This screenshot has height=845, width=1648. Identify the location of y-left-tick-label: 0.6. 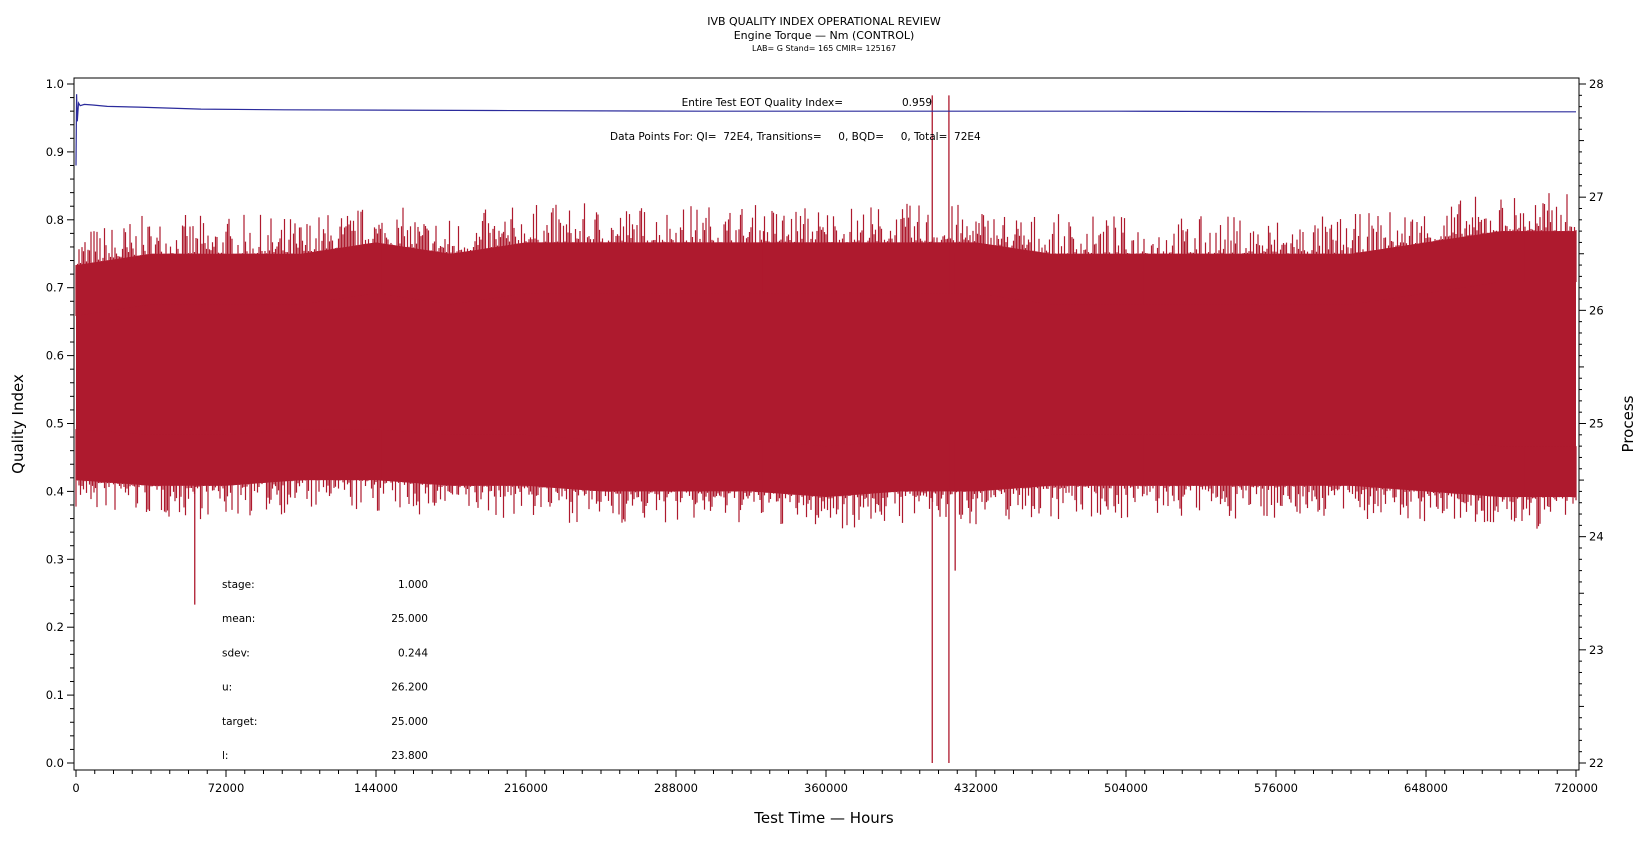
(55, 356).